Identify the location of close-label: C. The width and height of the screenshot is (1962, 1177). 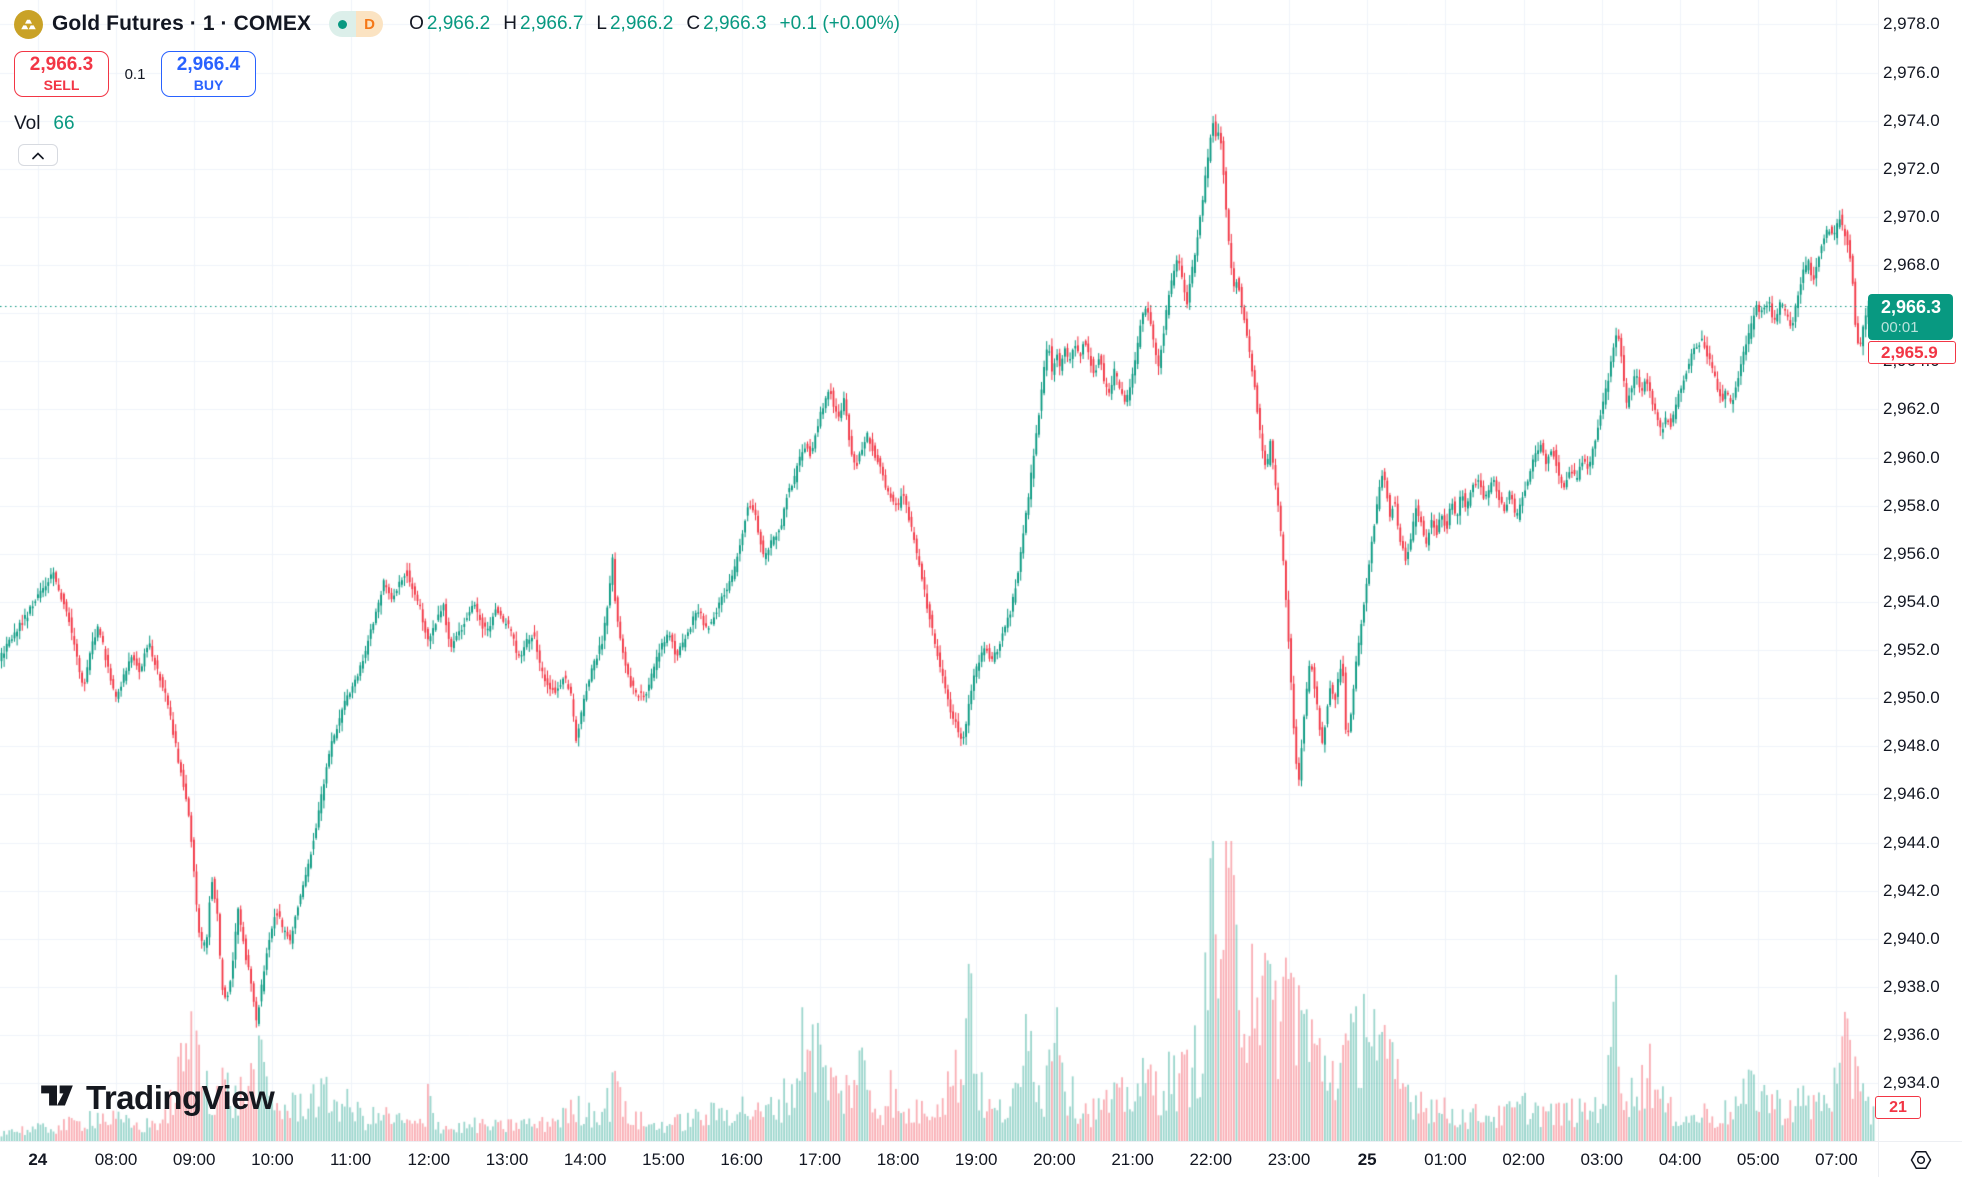
(693, 23).